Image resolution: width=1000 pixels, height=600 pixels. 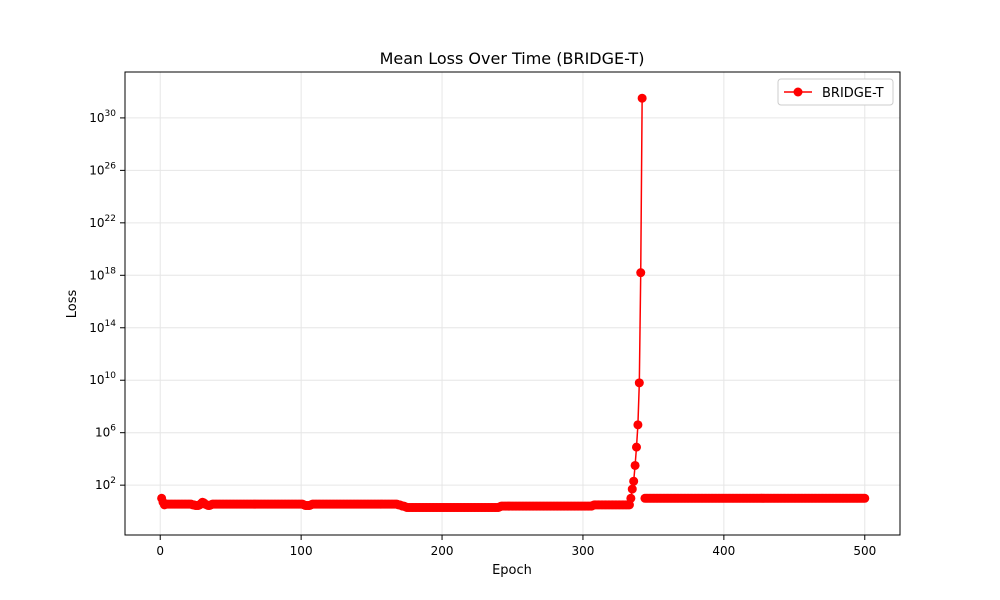 What do you see at coordinates (102, 117) in the screenshot?
I see `y-tick-label: 10³⁰` at bounding box center [102, 117].